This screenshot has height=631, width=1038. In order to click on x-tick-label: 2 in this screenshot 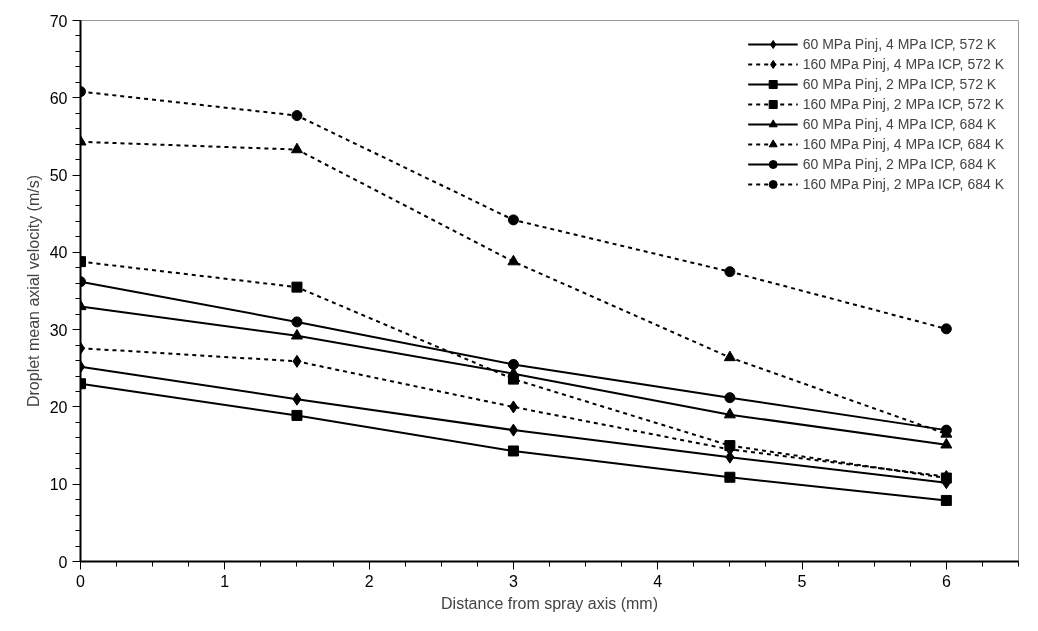, I will do `click(369, 581)`.